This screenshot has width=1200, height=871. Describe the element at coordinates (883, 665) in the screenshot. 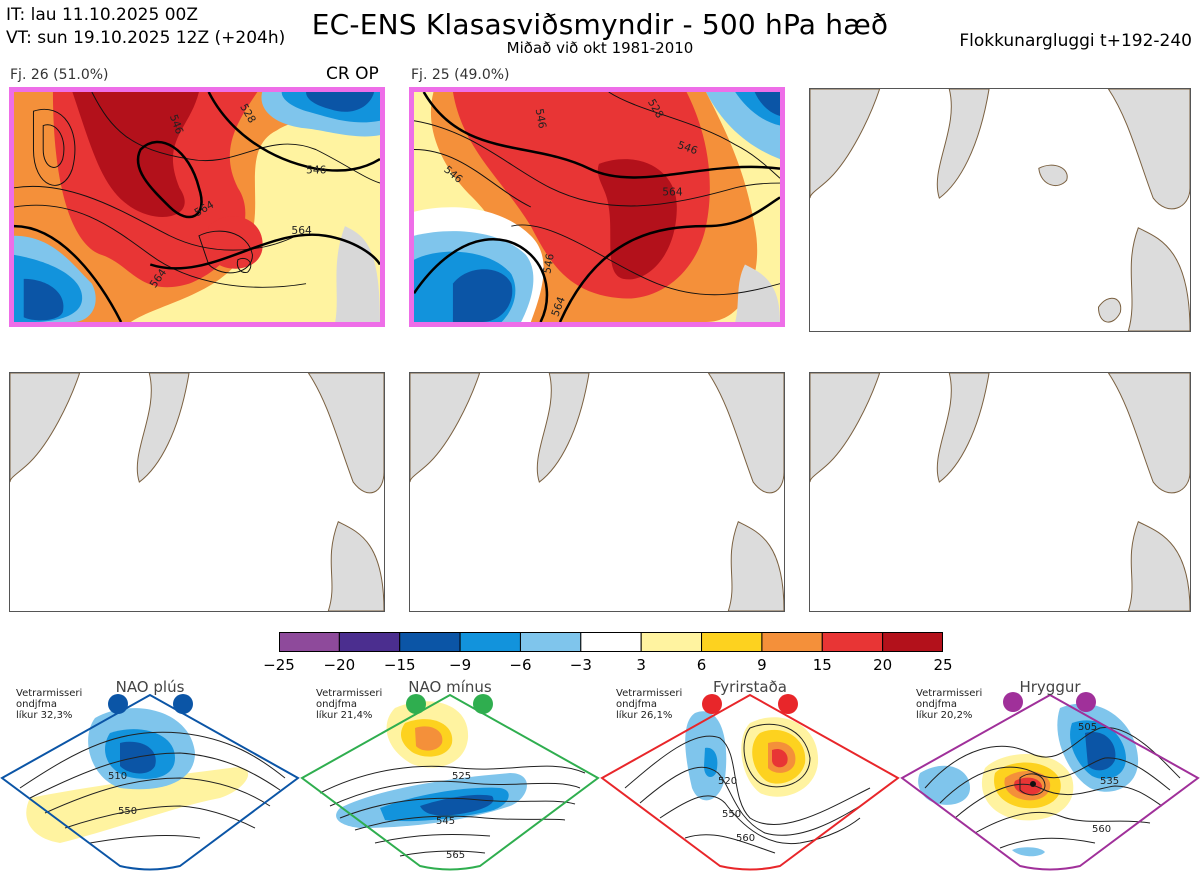

I see `colorbar-tick-label: 20` at that location.